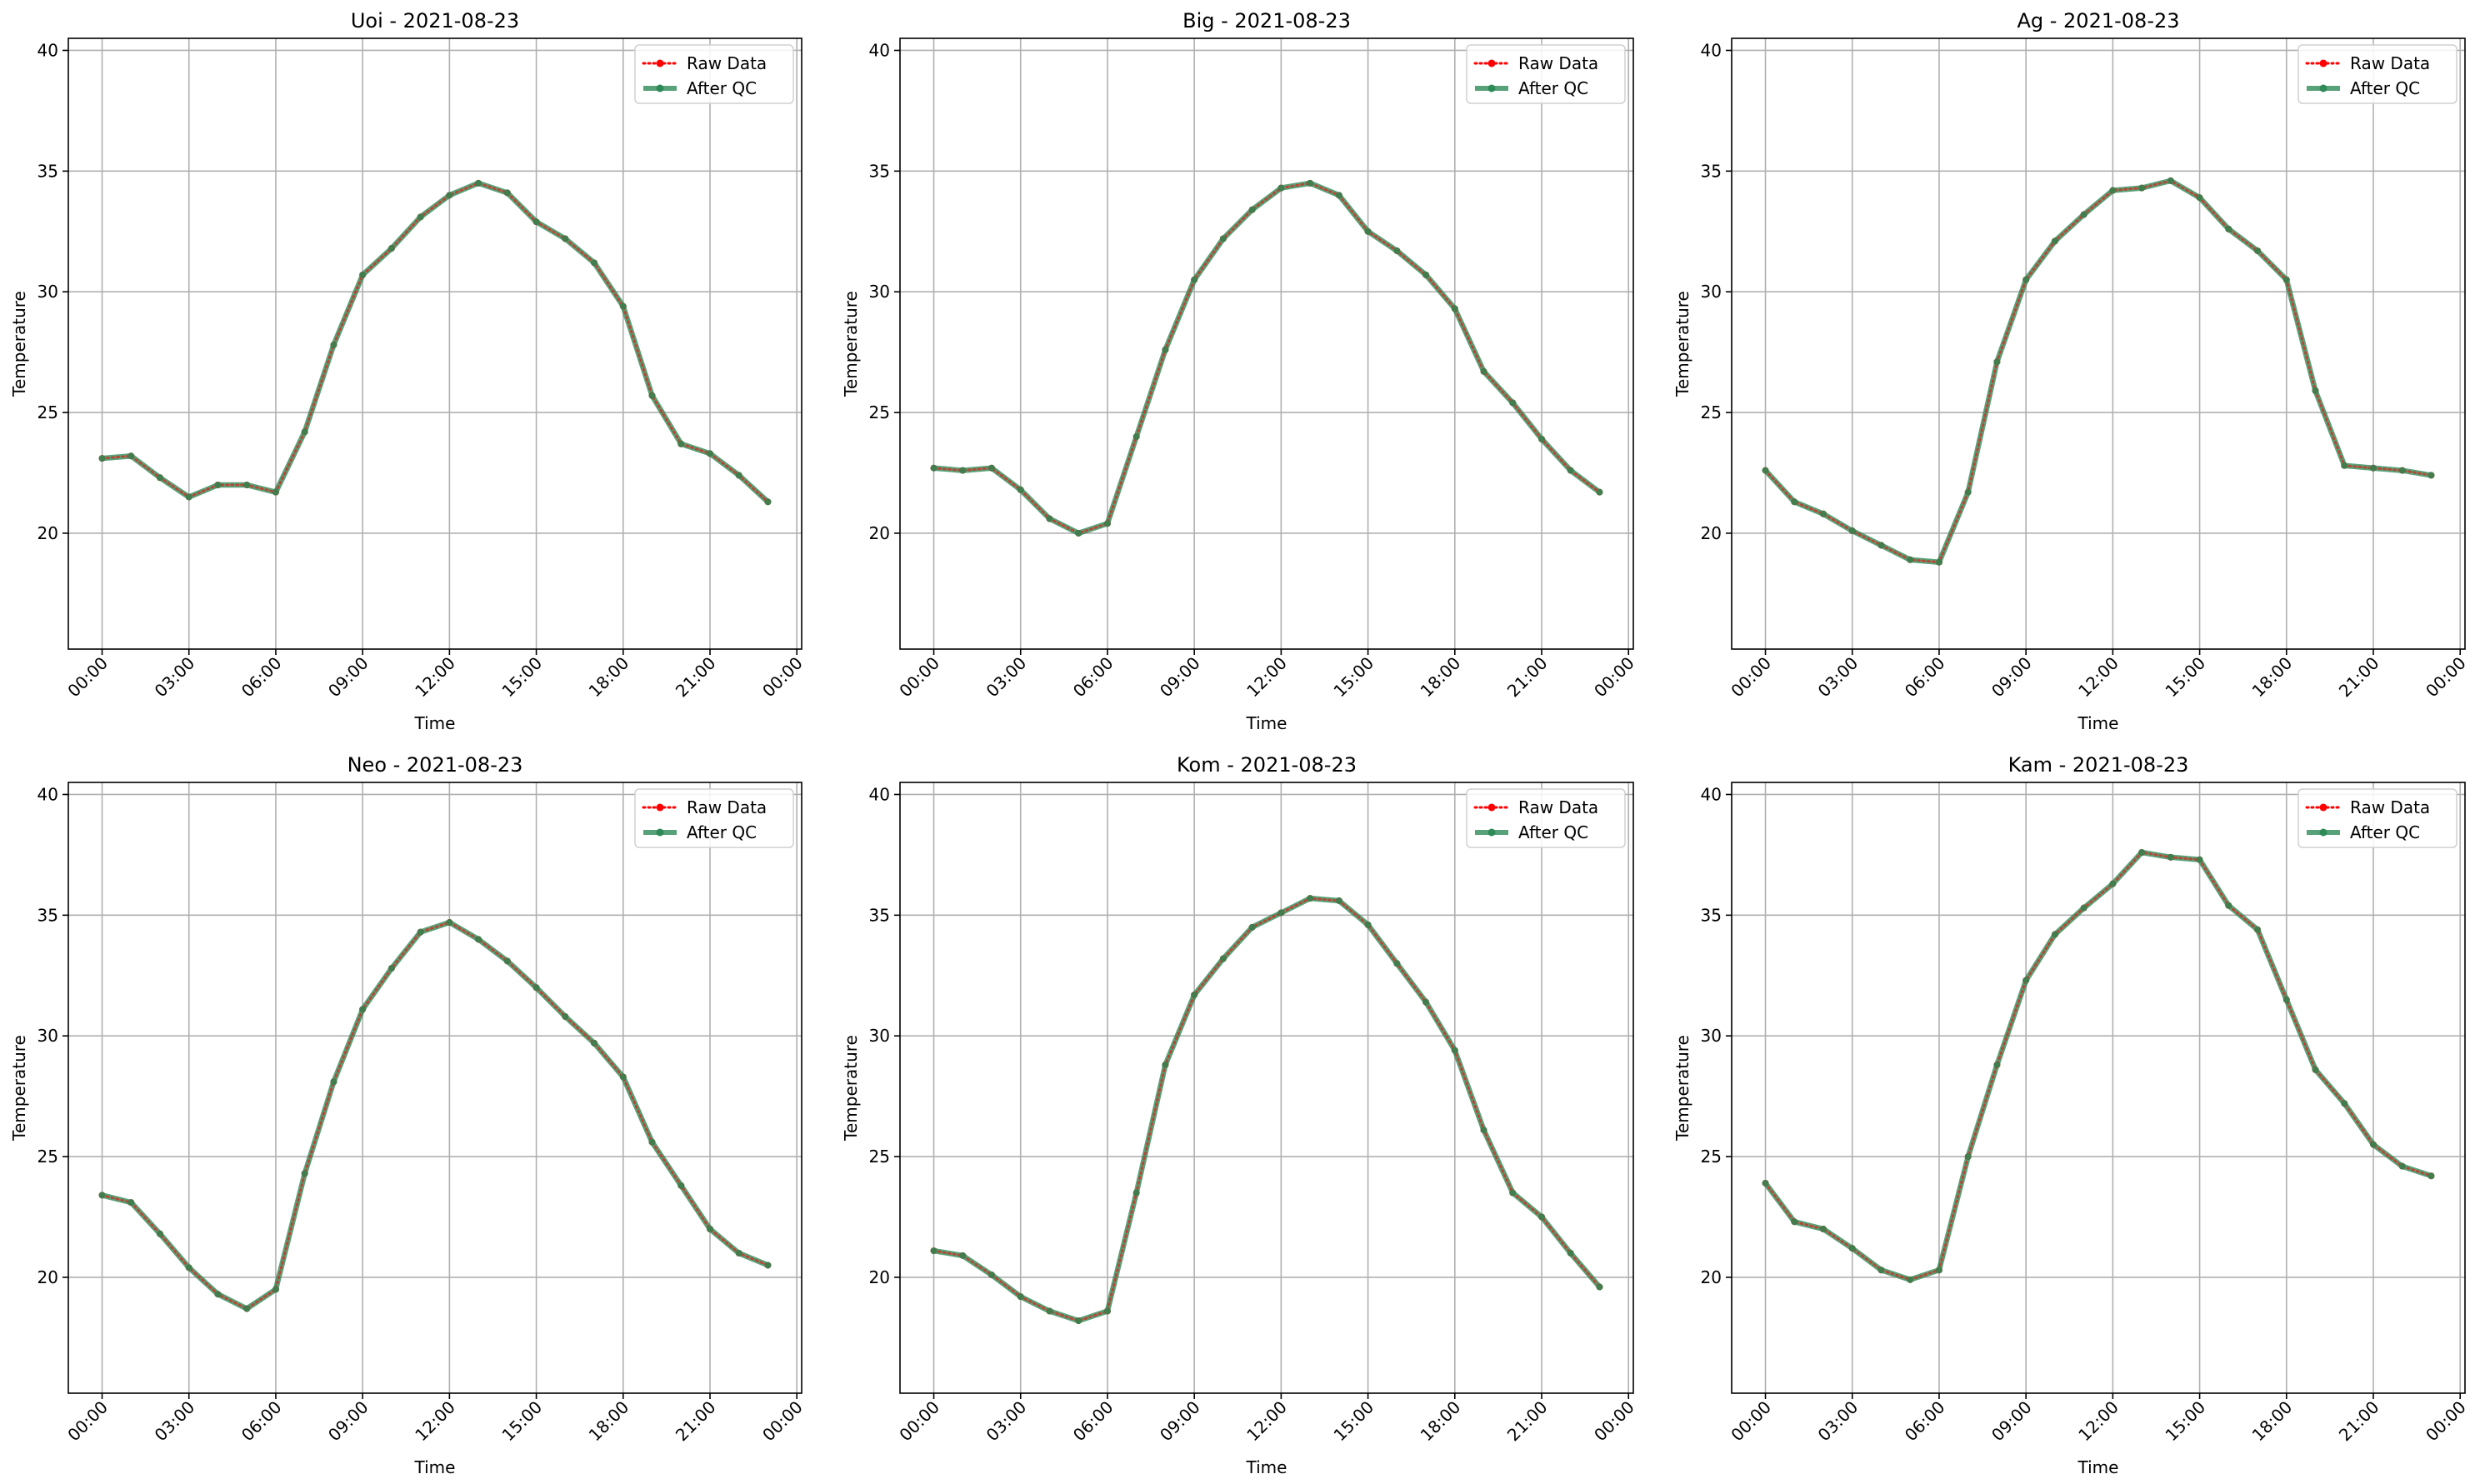 This screenshot has height=1484, width=2485. I want to click on legend-label-after-qc: After QC, so click(1553, 88).